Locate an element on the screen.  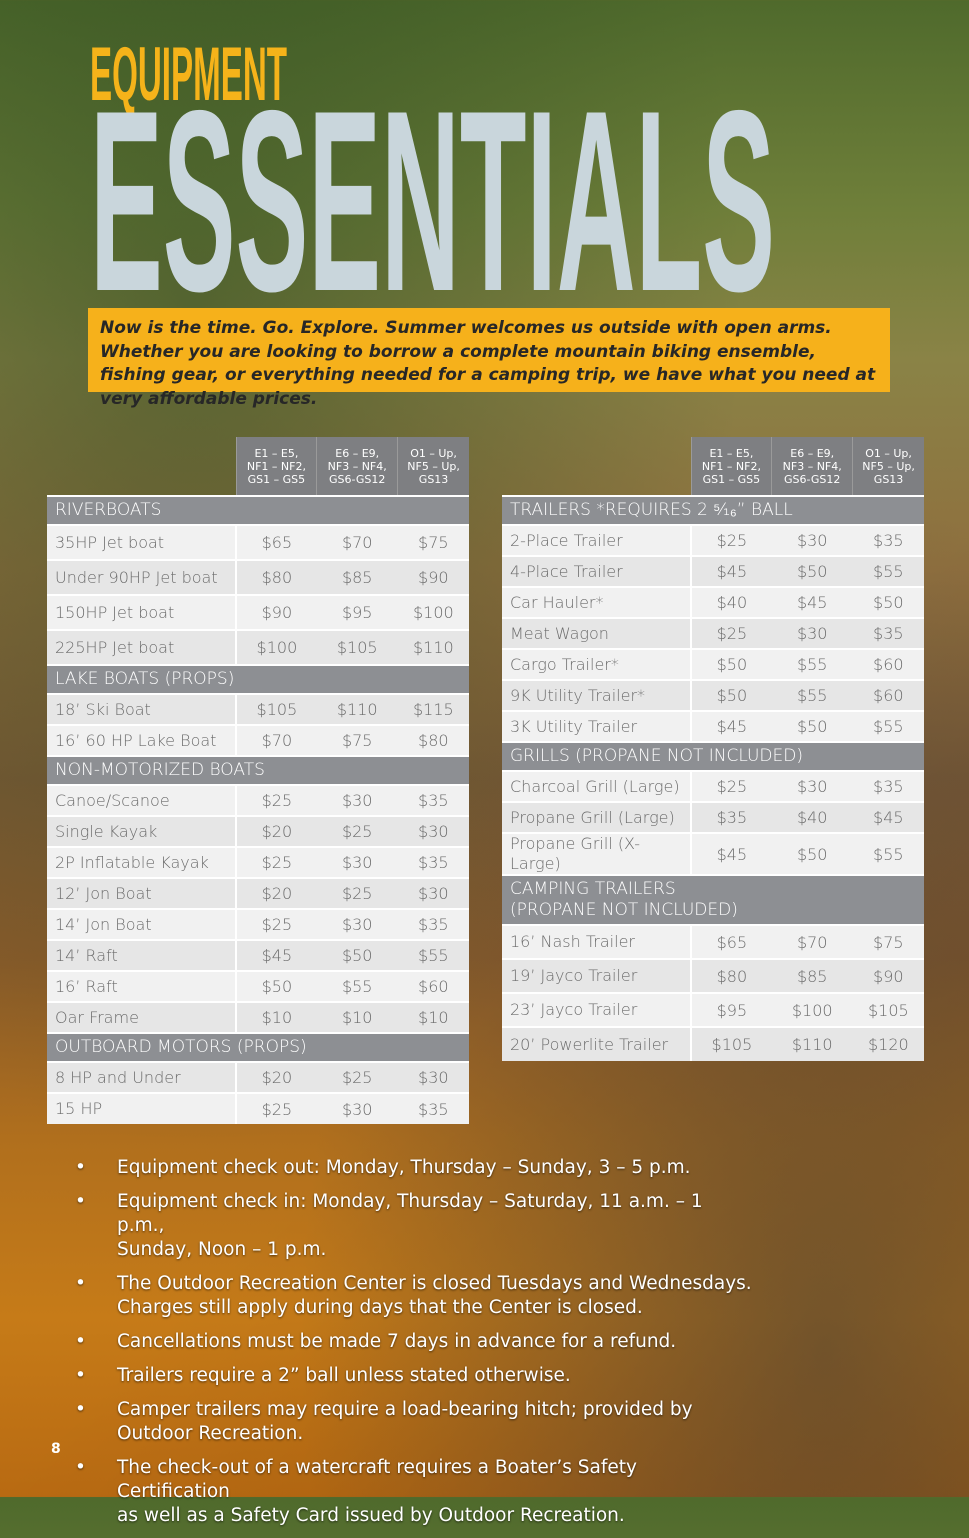
section-row: TRAILERS *REQUIRES 2 ⁵⁄₁₆” BALL is located at coordinates (713, 510).